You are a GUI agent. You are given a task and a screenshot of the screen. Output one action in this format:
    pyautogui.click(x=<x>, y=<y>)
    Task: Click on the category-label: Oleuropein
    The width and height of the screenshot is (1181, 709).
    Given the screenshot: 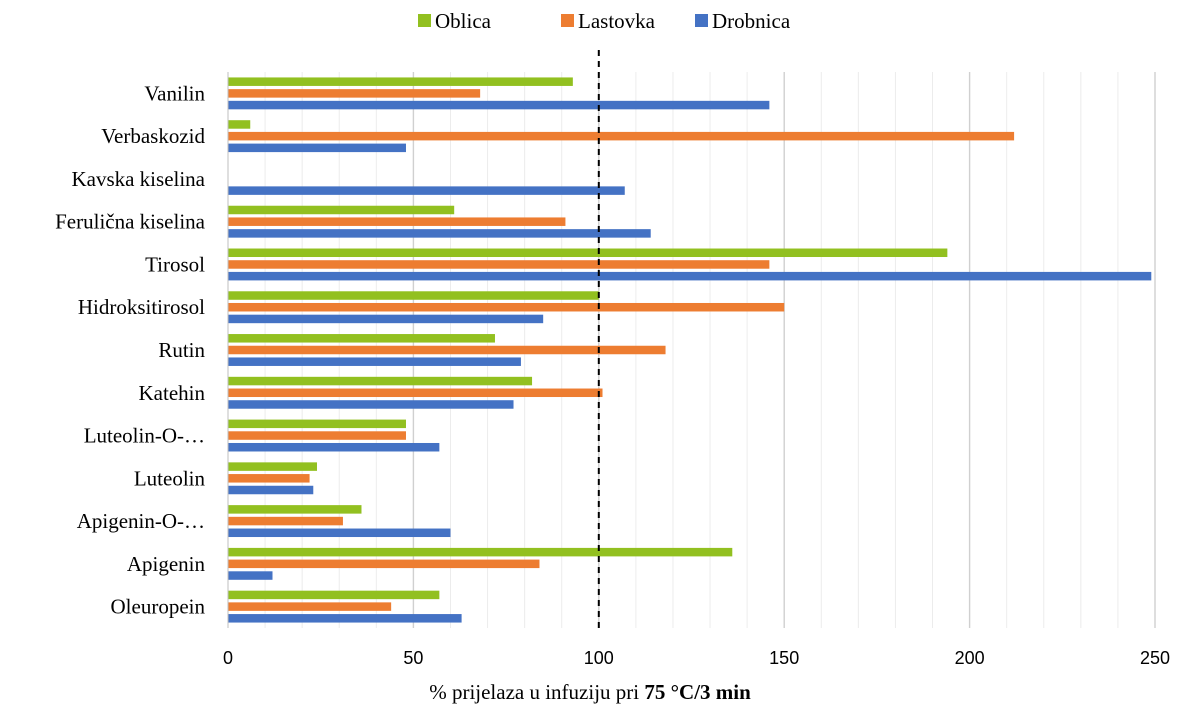 What is the action you would take?
    pyautogui.click(x=158, y=607)
    